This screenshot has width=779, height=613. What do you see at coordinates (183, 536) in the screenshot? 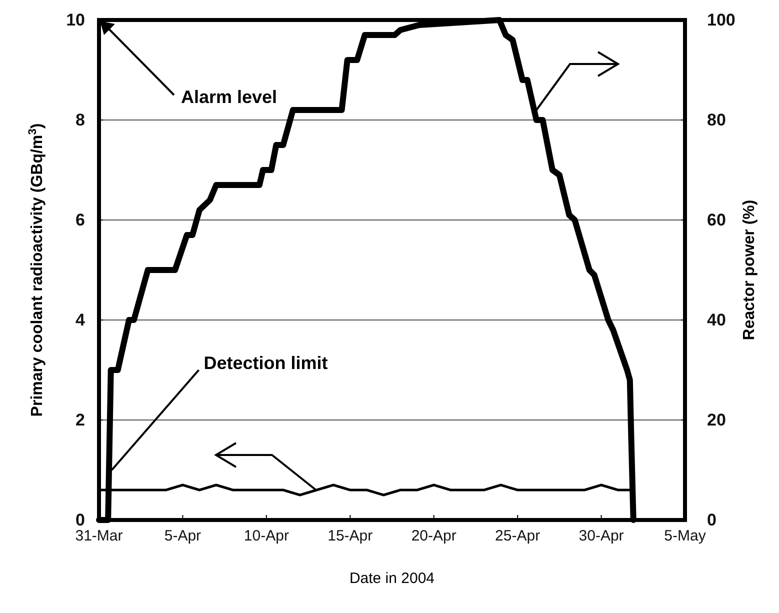
I see `x-tick-label: 5-Apr` at bounding box center [183, 536].